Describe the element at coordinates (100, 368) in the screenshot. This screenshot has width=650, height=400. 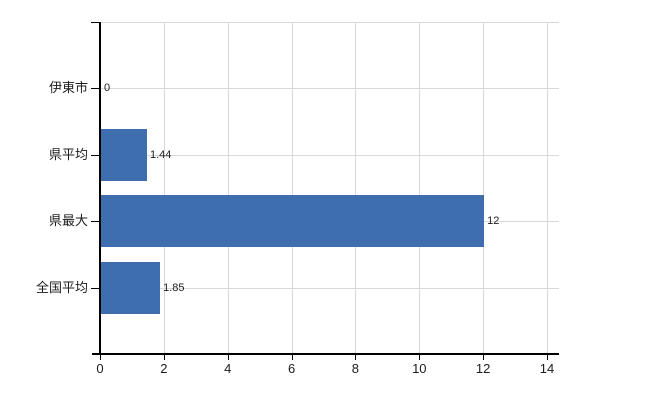
I see `x-tick-label: 0` at that location.